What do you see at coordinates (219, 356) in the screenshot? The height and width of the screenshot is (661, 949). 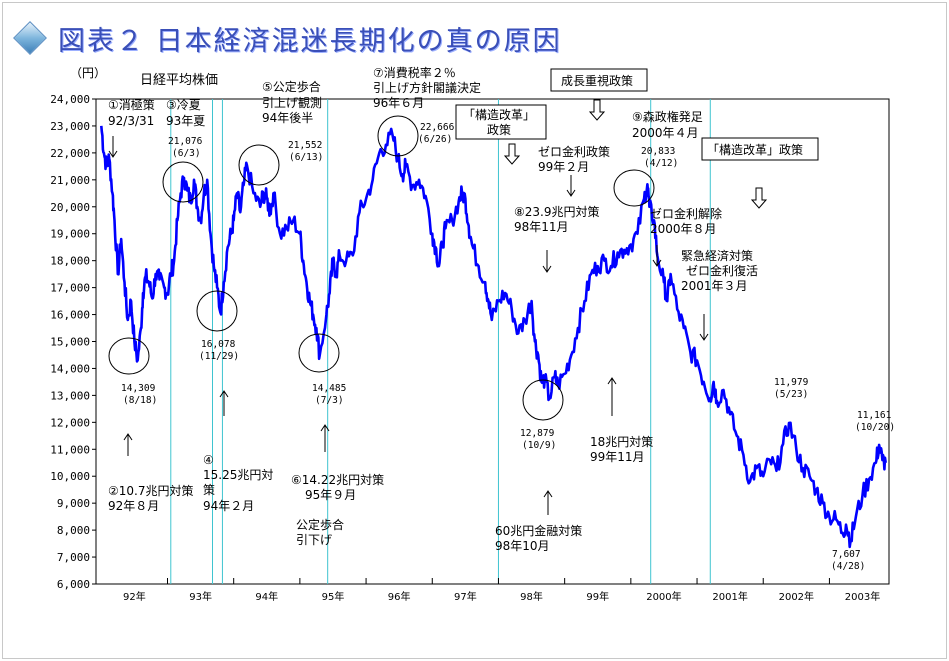 I see `value-label-3-date: (11/29)` at bounding box center [219, 356].